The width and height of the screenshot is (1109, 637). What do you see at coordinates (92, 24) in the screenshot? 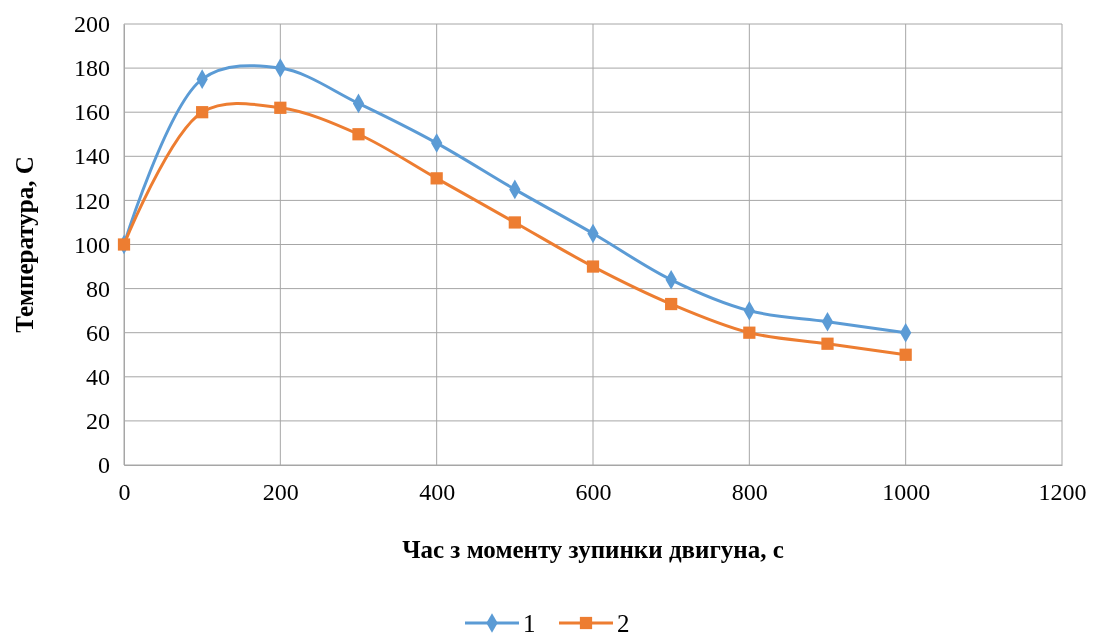
I see `y-tick-label: 200` at bounding box center [92, 24].